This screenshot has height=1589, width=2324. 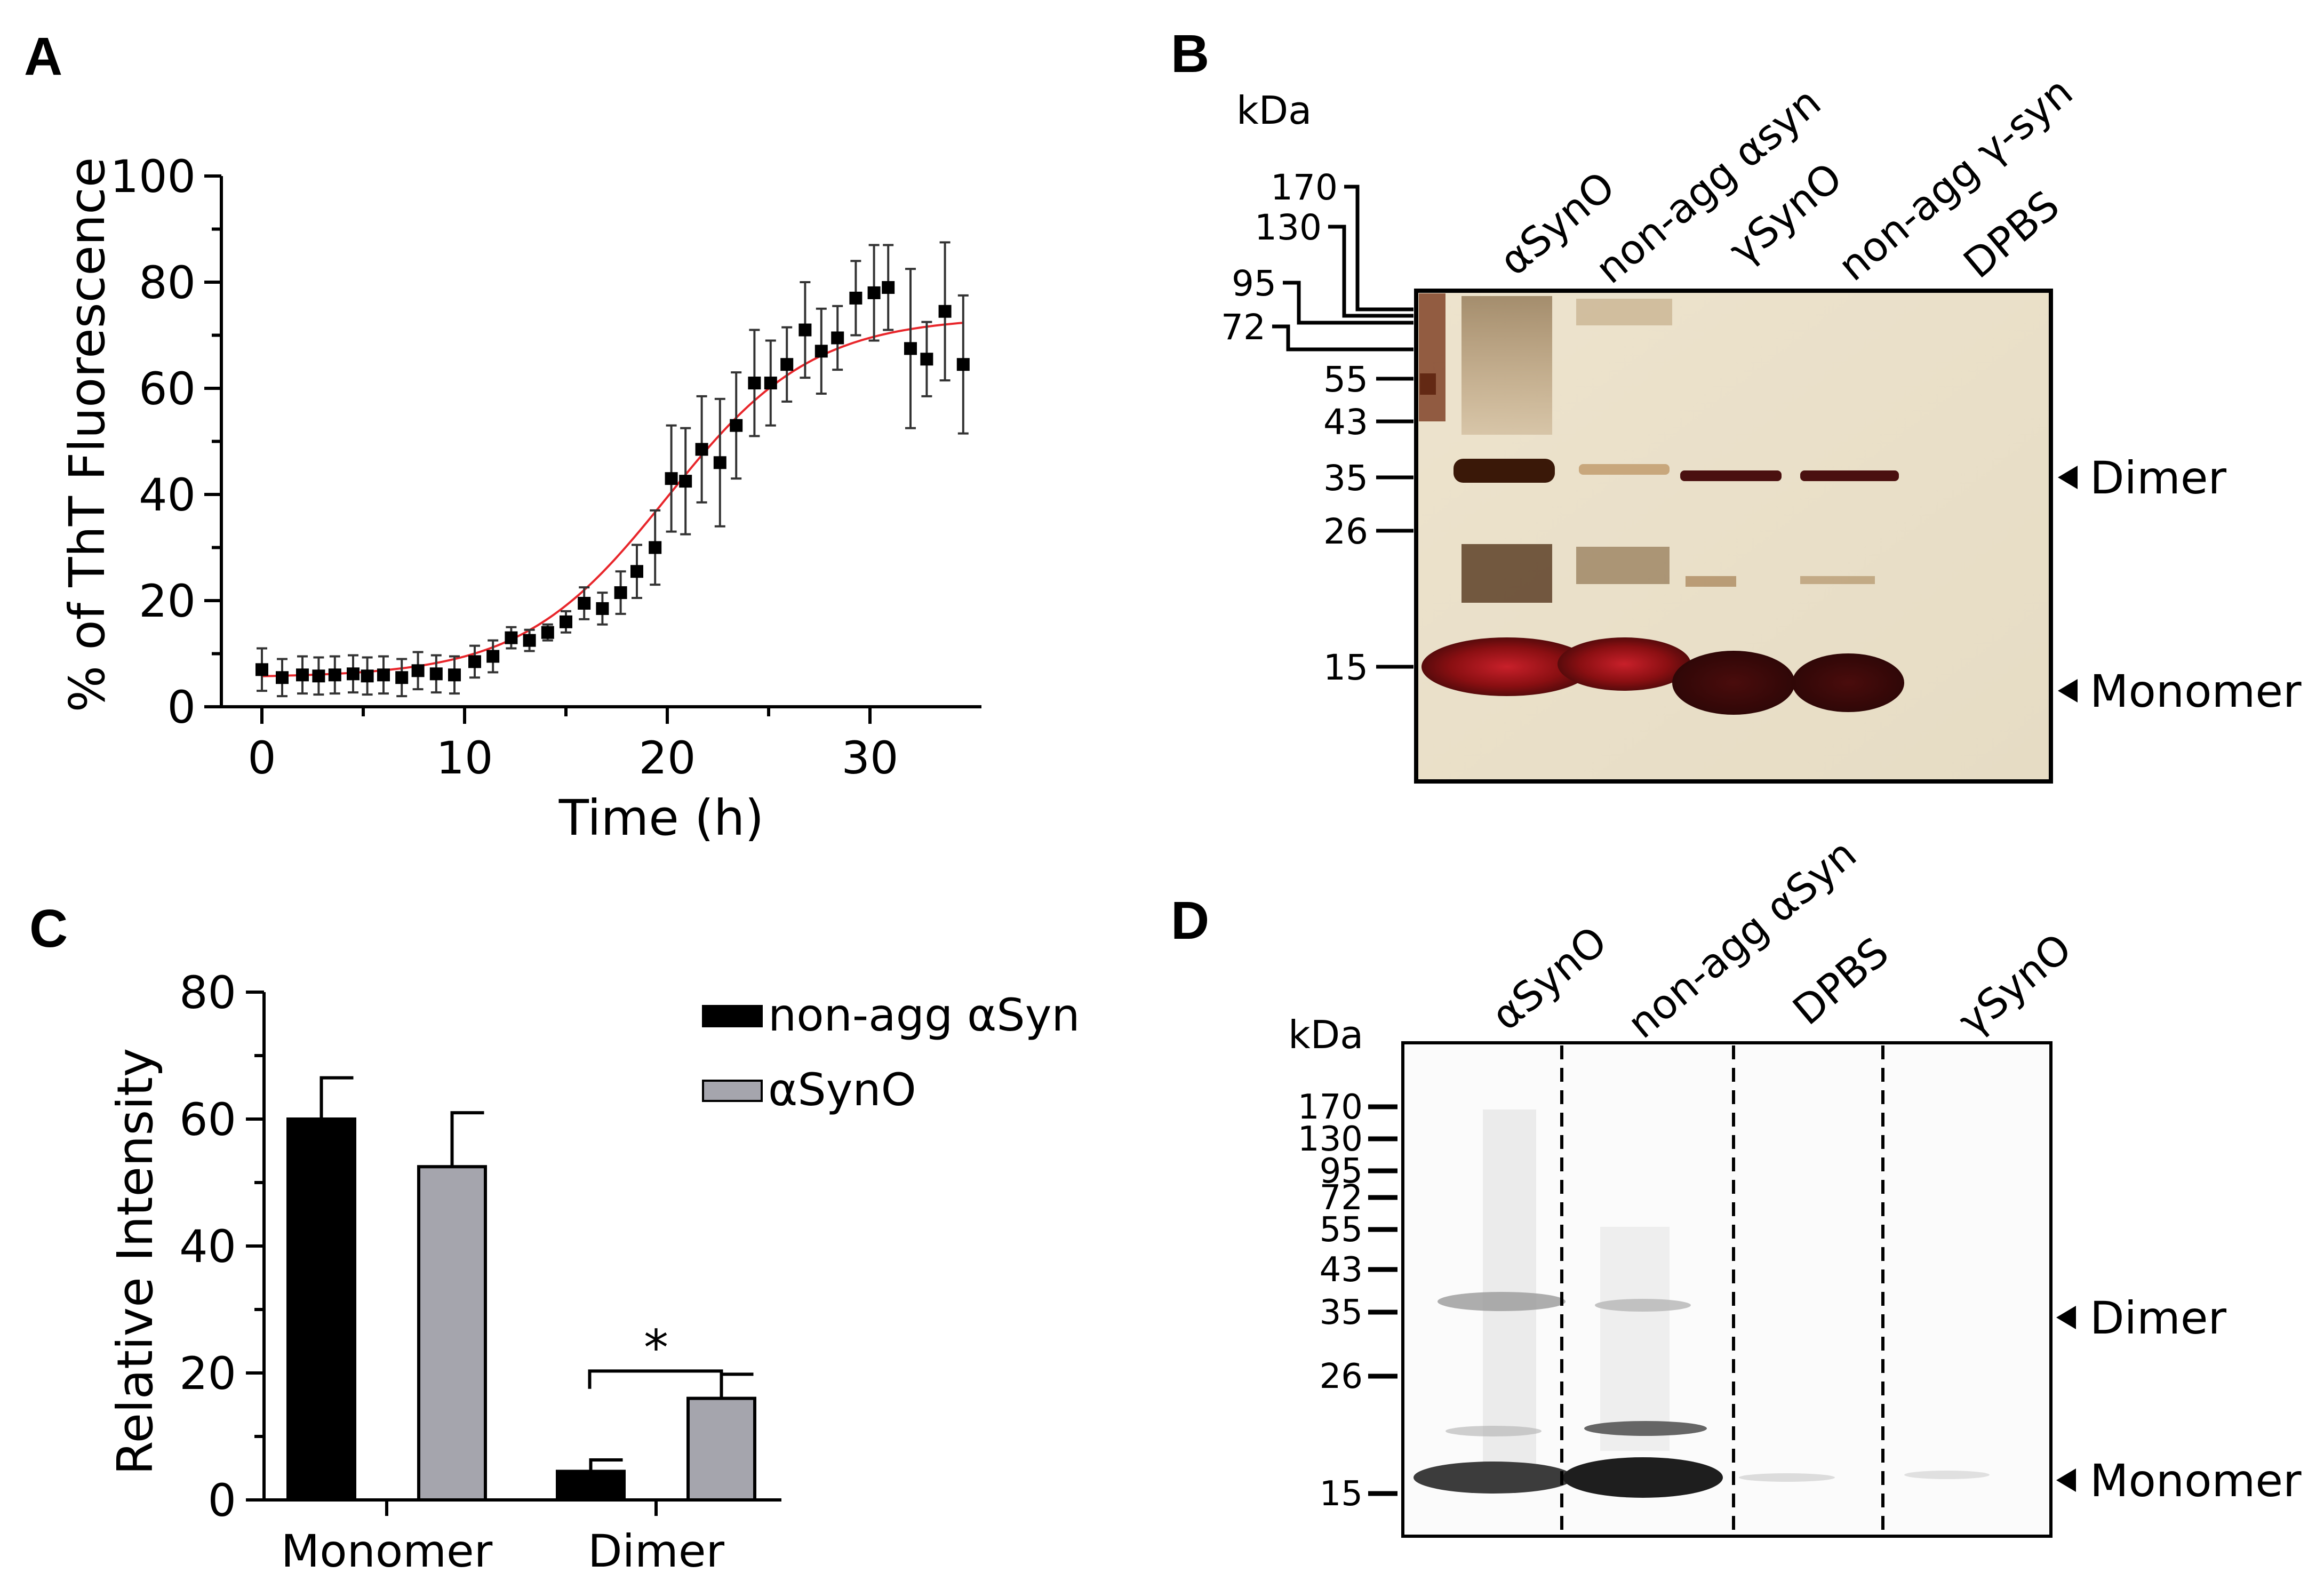 What do you see at coordinates (181, 707) in the screenshot?
I see `y-tick-label: 0` at bounding box center [181, 707].